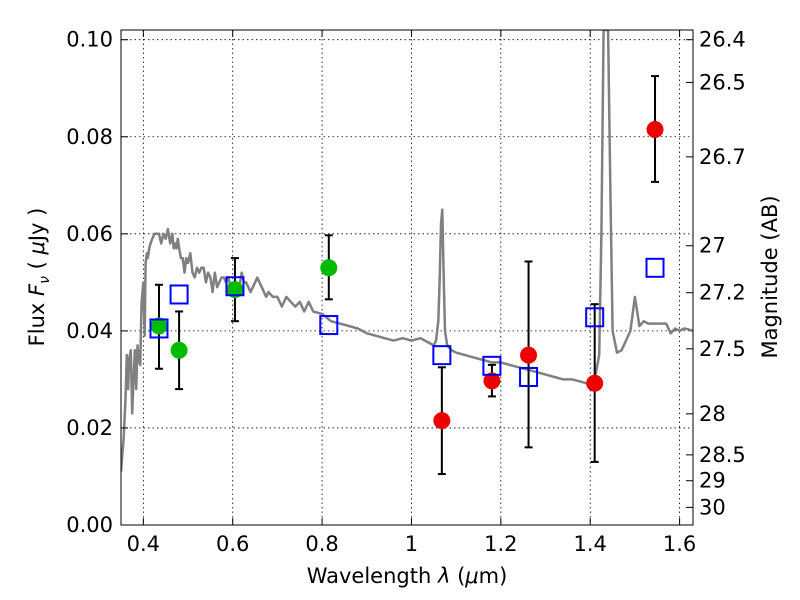  I want to click on x-tick-label: 1.2, so click(500, 544).